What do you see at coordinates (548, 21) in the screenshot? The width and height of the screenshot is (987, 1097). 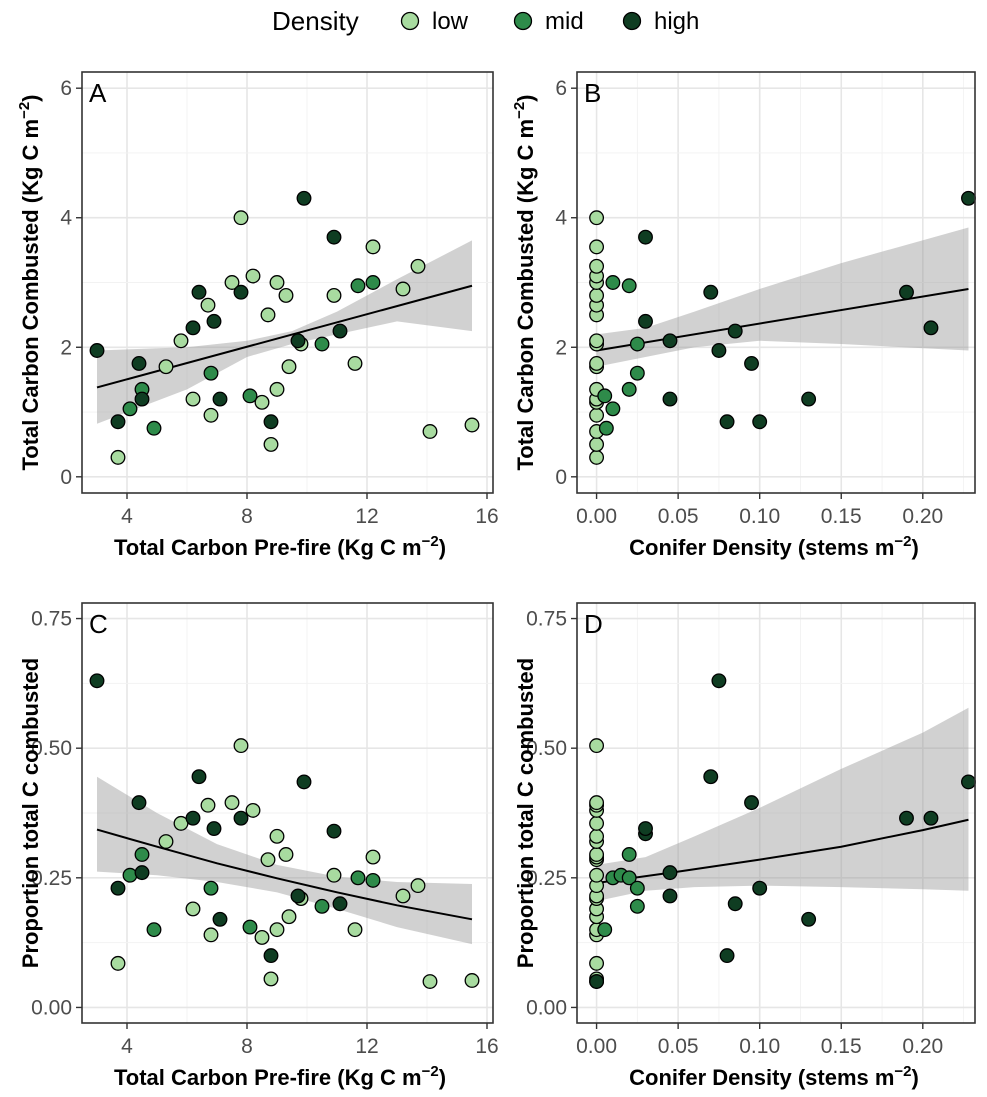 I see `legend-item-mid: mid` at bounding box center [548, 21].